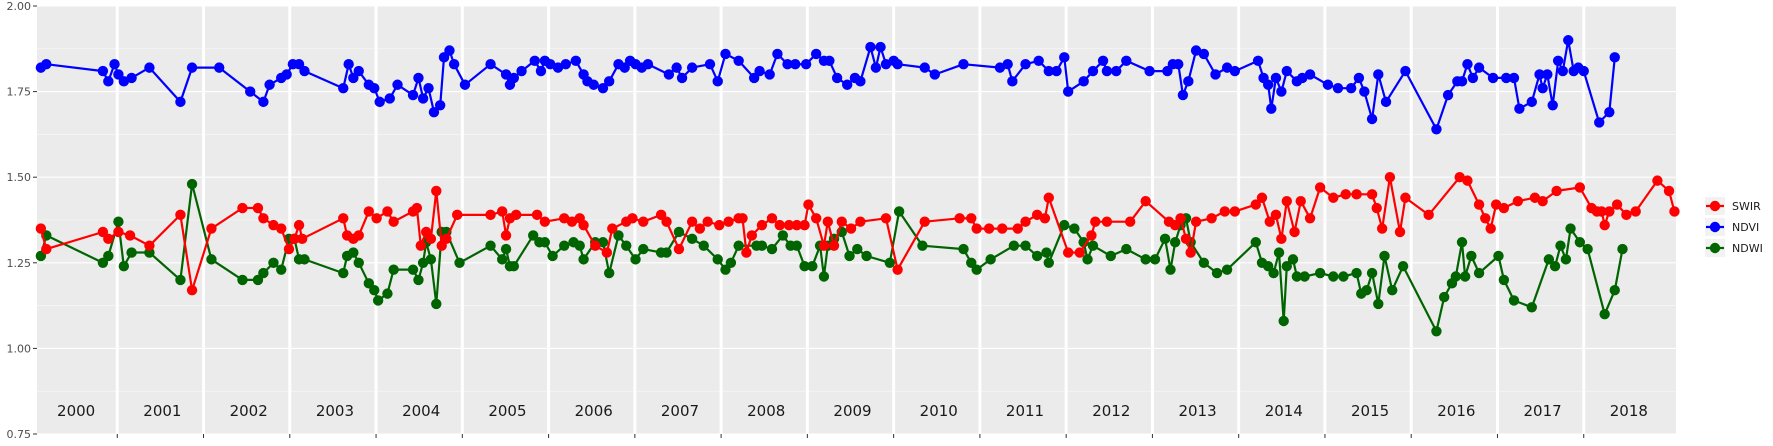 This screenshot has width=1773, height=446. I want to click on y-tick-label: 2.00, so click(19, 6).